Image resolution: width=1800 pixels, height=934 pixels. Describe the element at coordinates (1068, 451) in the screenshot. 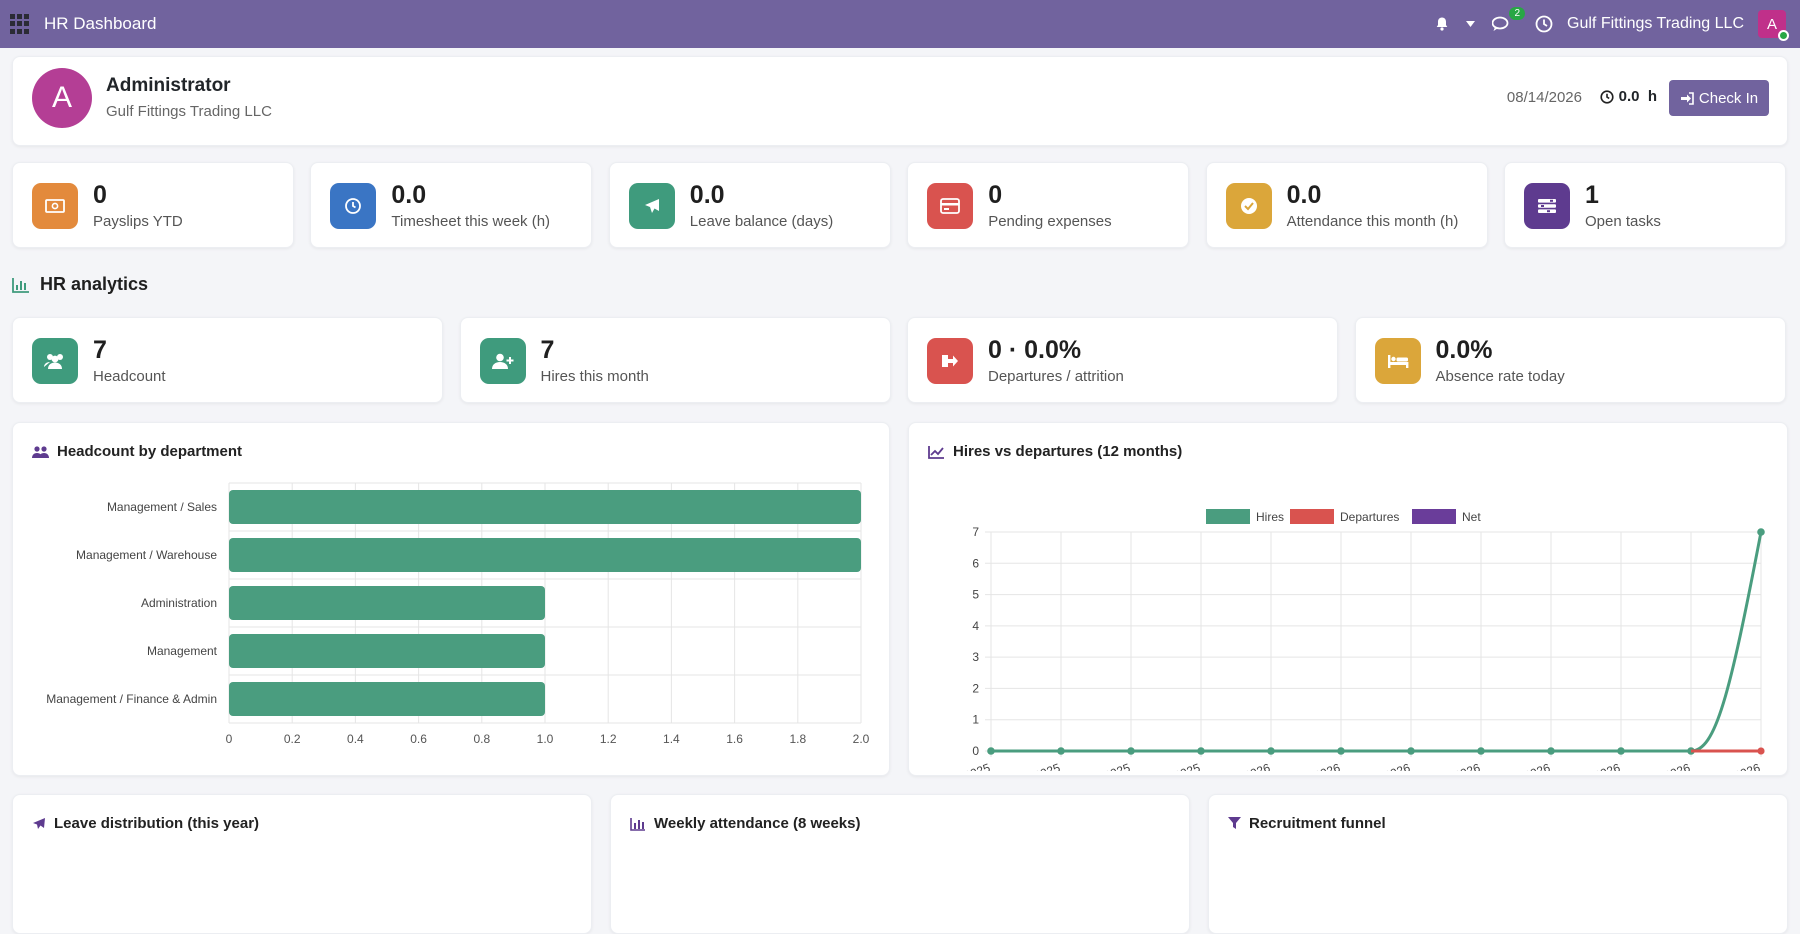

I see `hires-title: Hires vs departures (12 months)` at that location.